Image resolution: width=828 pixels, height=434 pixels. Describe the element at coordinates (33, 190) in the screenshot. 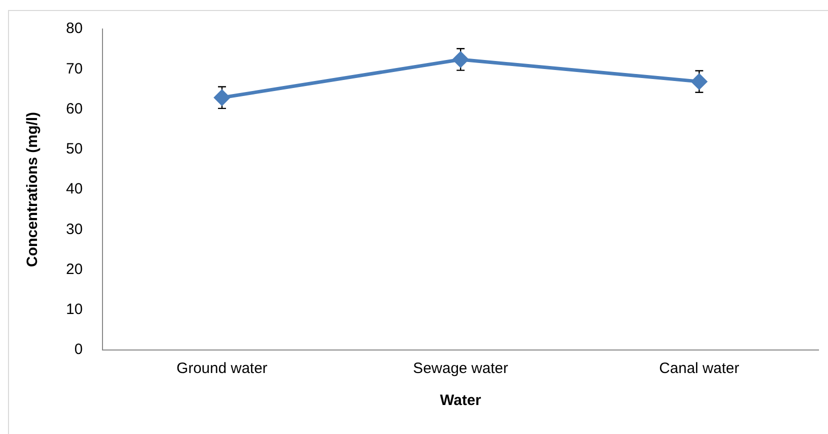

I see `y-axis-title: Concentrations (mg/l)` at that location.